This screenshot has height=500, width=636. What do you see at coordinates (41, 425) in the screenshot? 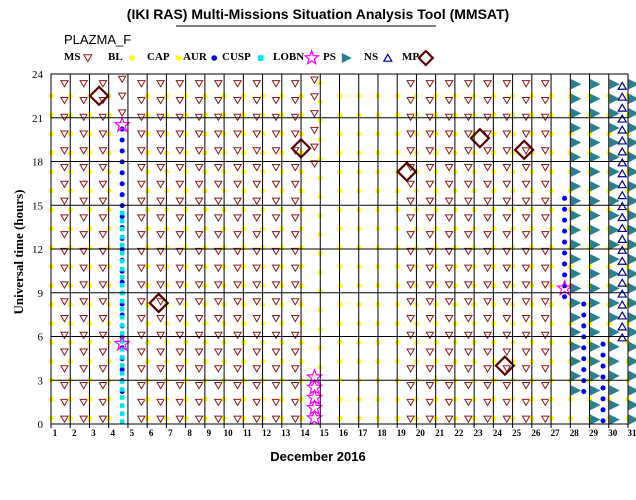
I see `y-tick-label: 0` at bounding box center [41, 425].